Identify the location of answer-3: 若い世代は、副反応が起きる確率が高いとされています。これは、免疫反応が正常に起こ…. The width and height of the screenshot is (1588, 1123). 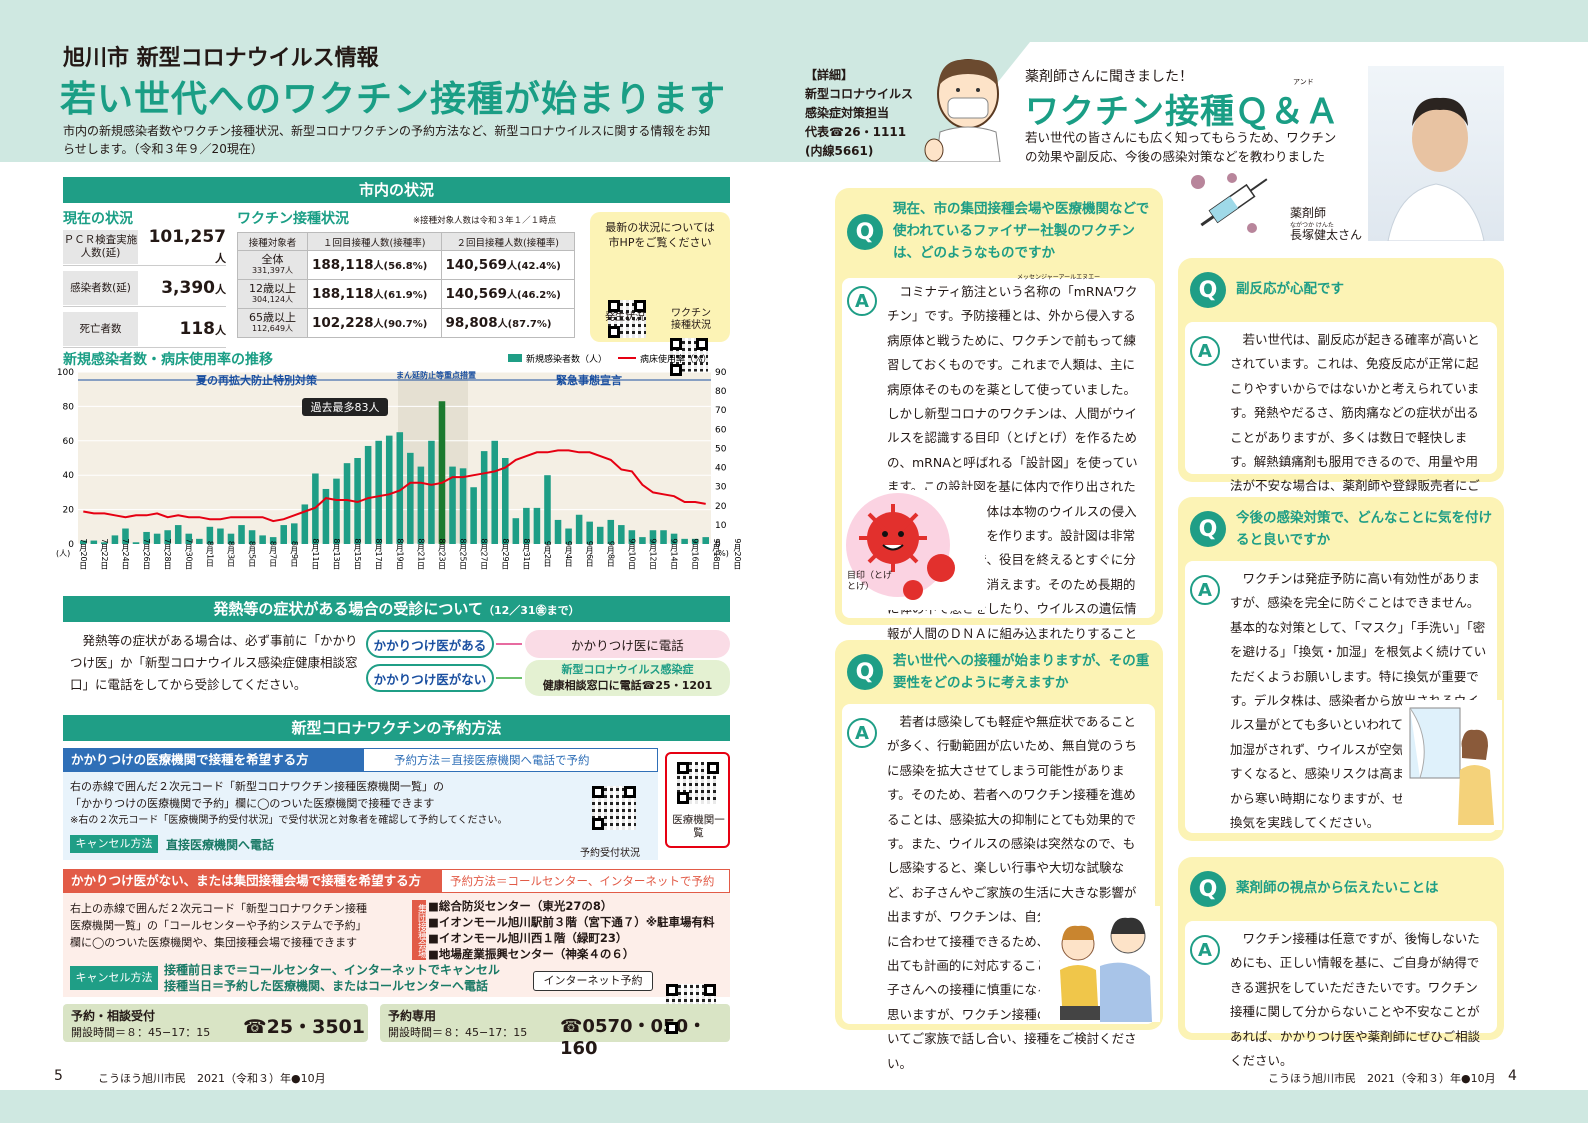
(1355, 425).